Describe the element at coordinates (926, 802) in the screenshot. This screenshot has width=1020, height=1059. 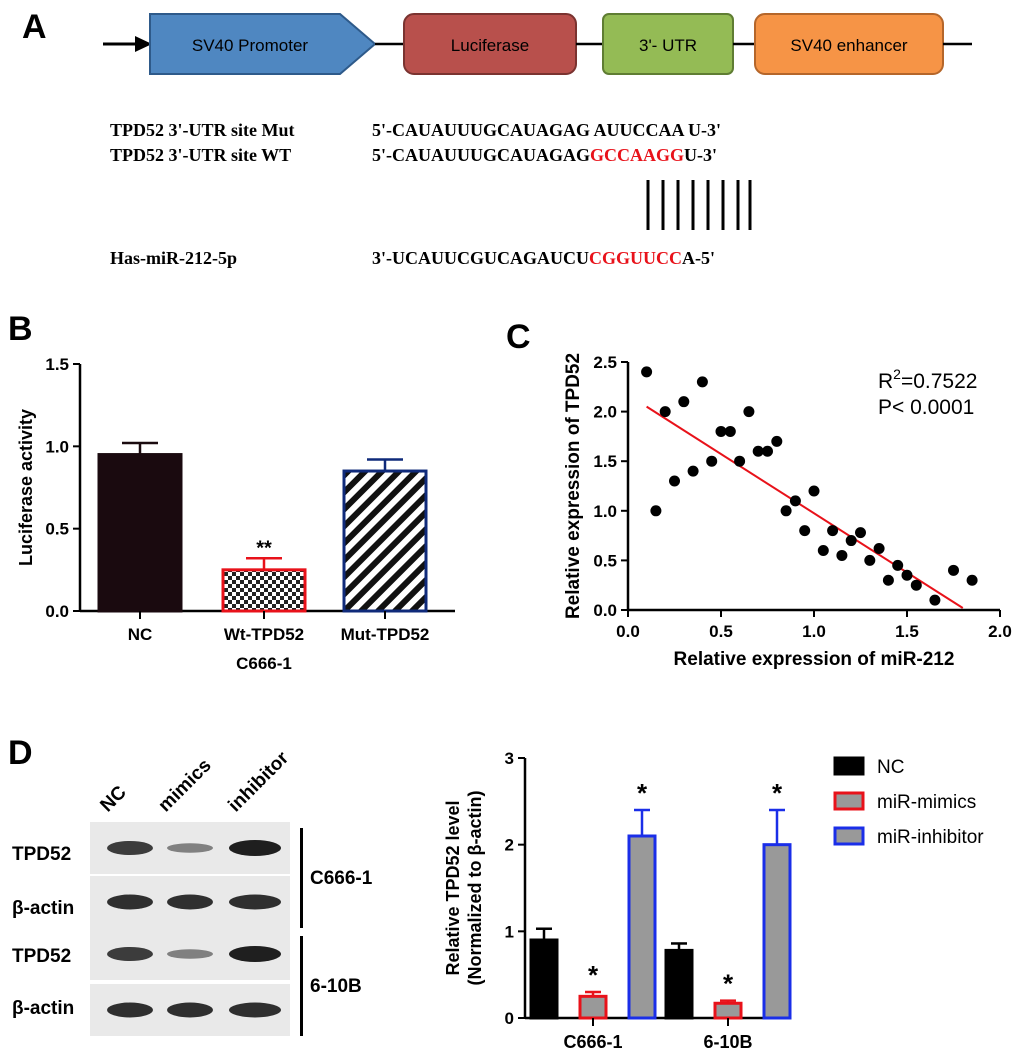
I see `legend-label: miR-mimics` at that location.